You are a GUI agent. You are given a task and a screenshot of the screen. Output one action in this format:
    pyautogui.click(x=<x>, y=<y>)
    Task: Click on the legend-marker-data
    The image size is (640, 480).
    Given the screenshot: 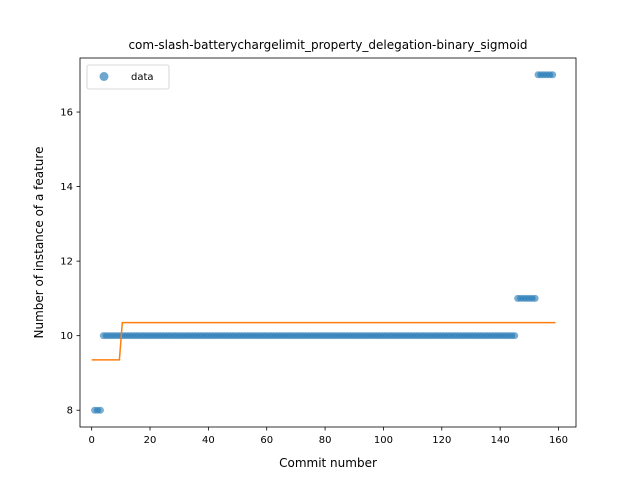 What is the action you would take?
    pyautogui.click(x=104, y=76)
    